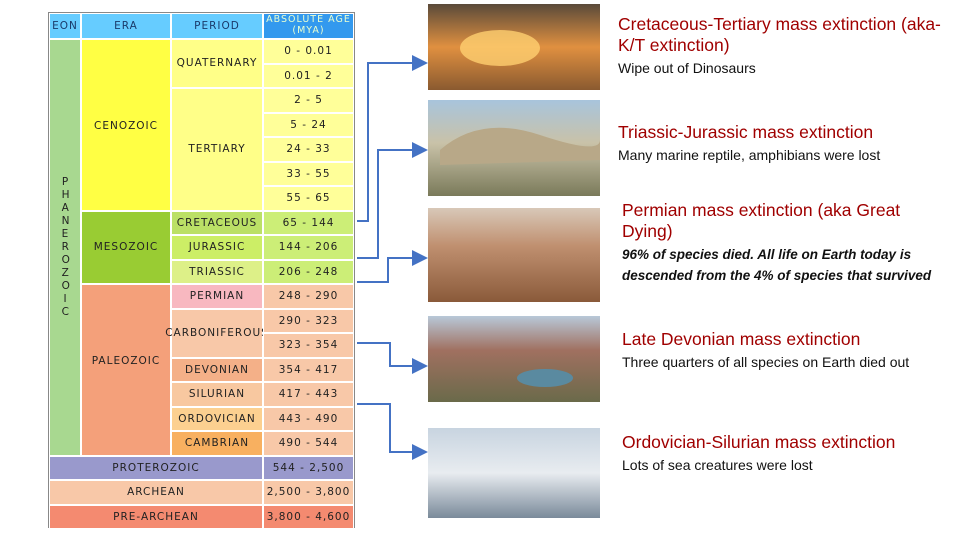 The height and width of the screenshot is (540, 960). I want to click on period-cell: TRIASSIC, so click(217, 271).